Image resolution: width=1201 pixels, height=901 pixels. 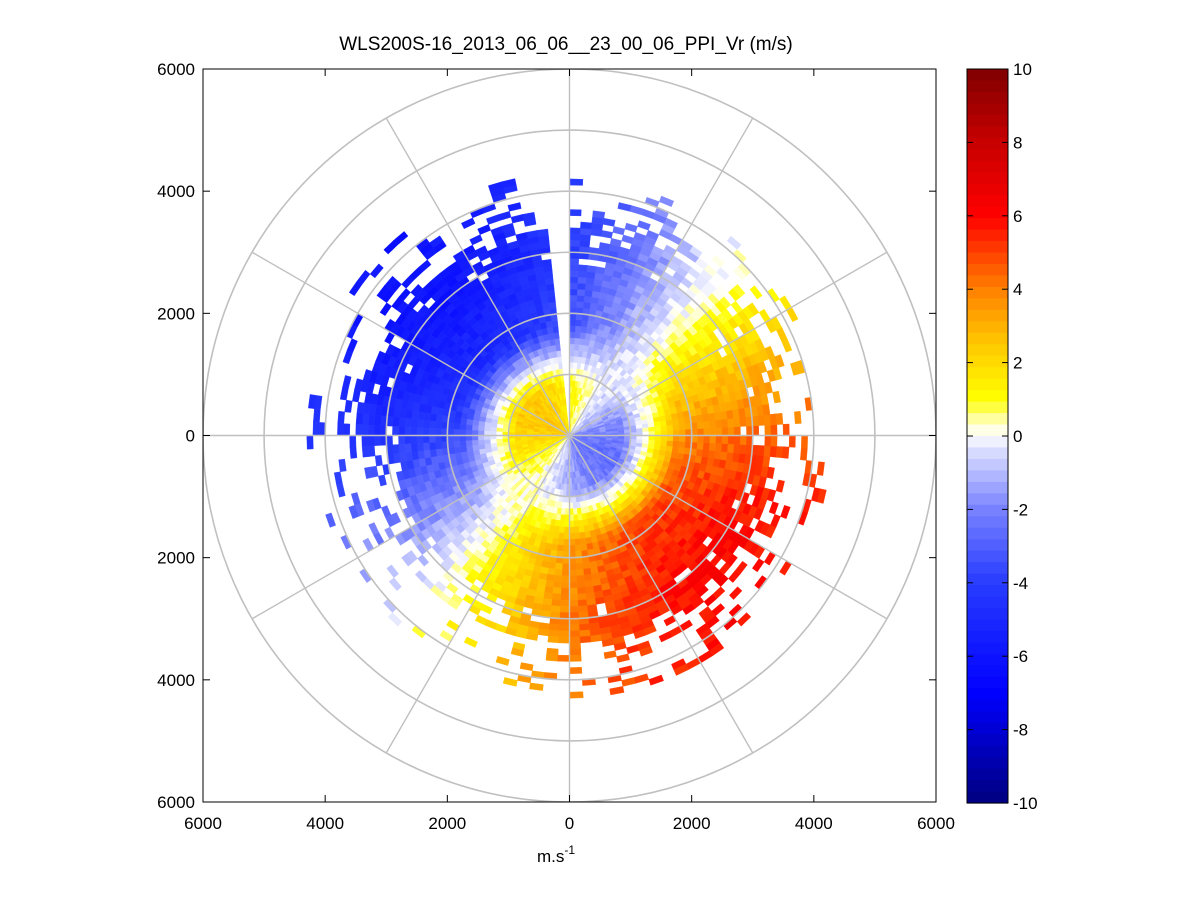 I want to click on colorbar-tick-label: 2, so click(x=1017, y=363).